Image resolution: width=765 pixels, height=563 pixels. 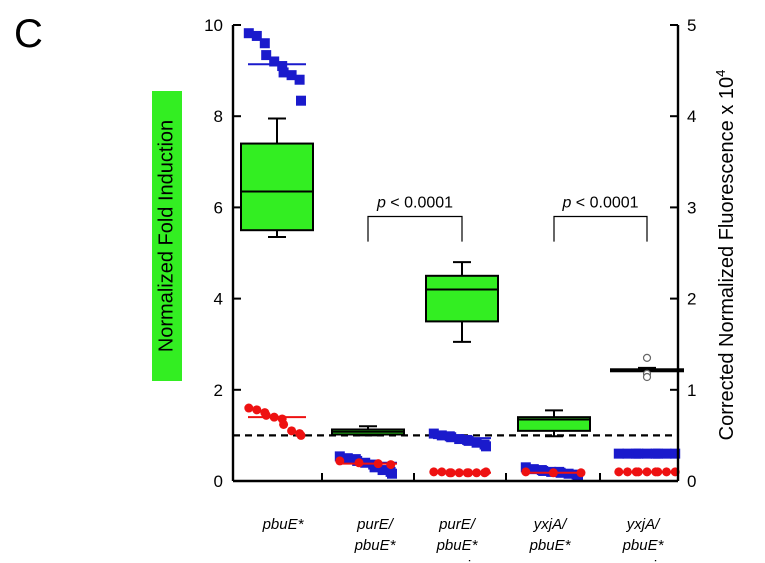 What do you see at coordinates (725, 255) in the screenshot?
I see `y-axis-right-label: Corrected Normalized Fluorescence x 104` at bounding box center [725, 255].